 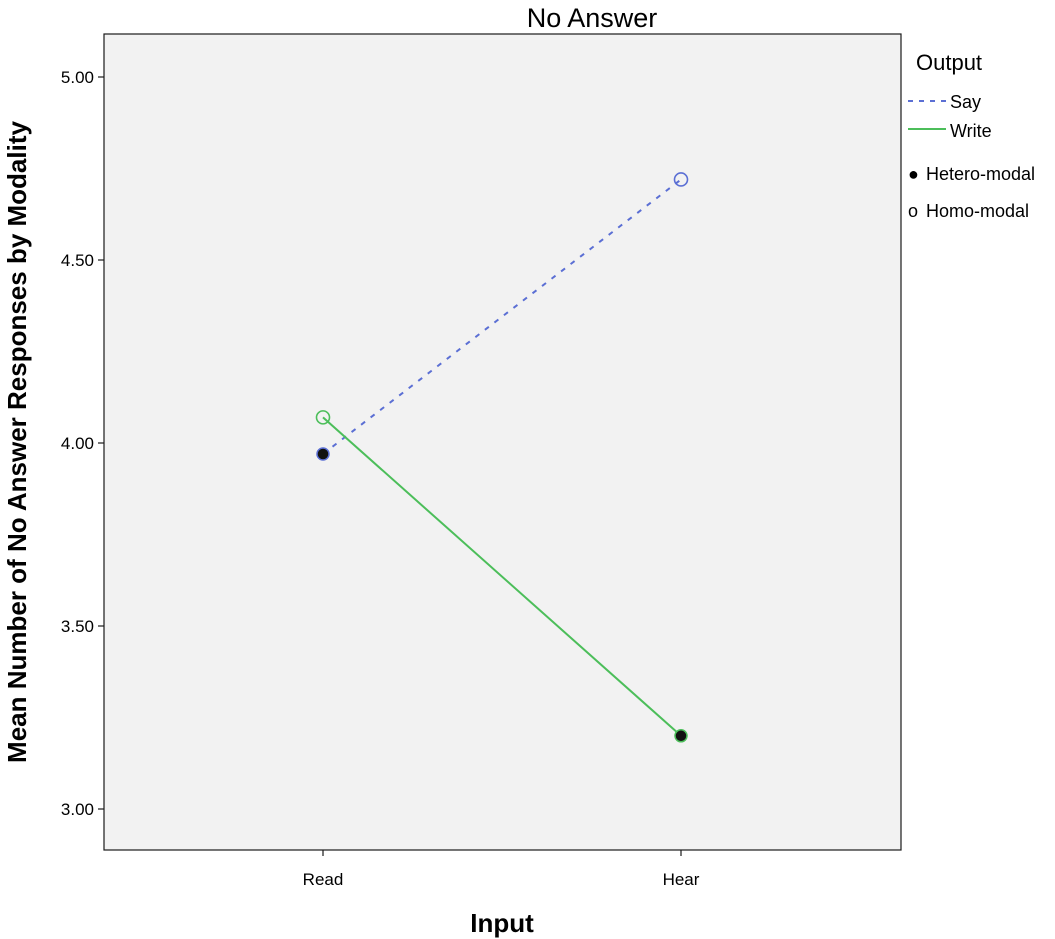 What do you see at coordinates (949, 62) in the screenshot?
I see `legend-title: Output` at bounding box center [949, 62].